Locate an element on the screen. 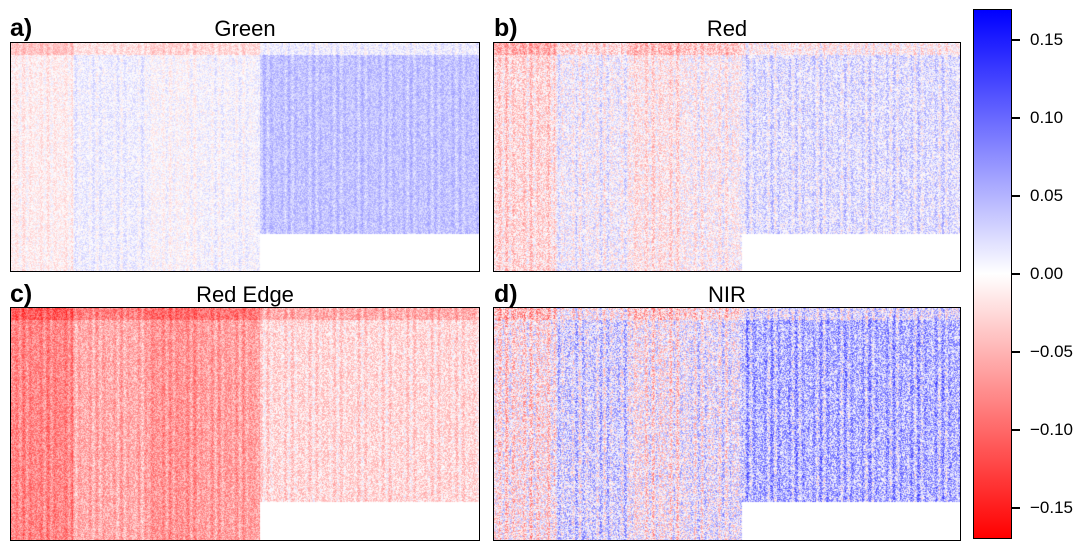 This screenshot has width=1091, height=541. panel-d-letter: d) is located at coordinates (506, 294).